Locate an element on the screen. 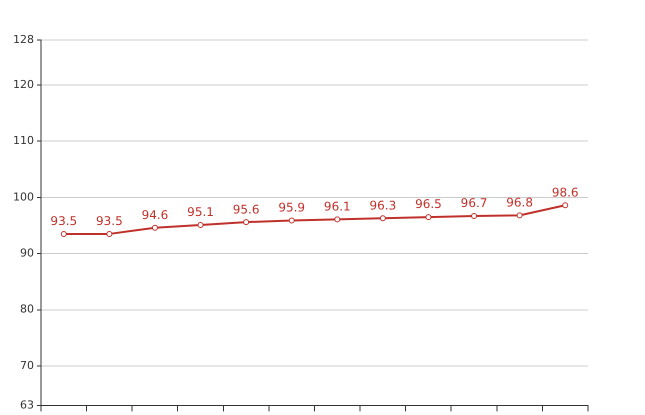 The height and width of the screenshot is (415, 645). y-tick-label: 120 is located at coordinates (23, 84).